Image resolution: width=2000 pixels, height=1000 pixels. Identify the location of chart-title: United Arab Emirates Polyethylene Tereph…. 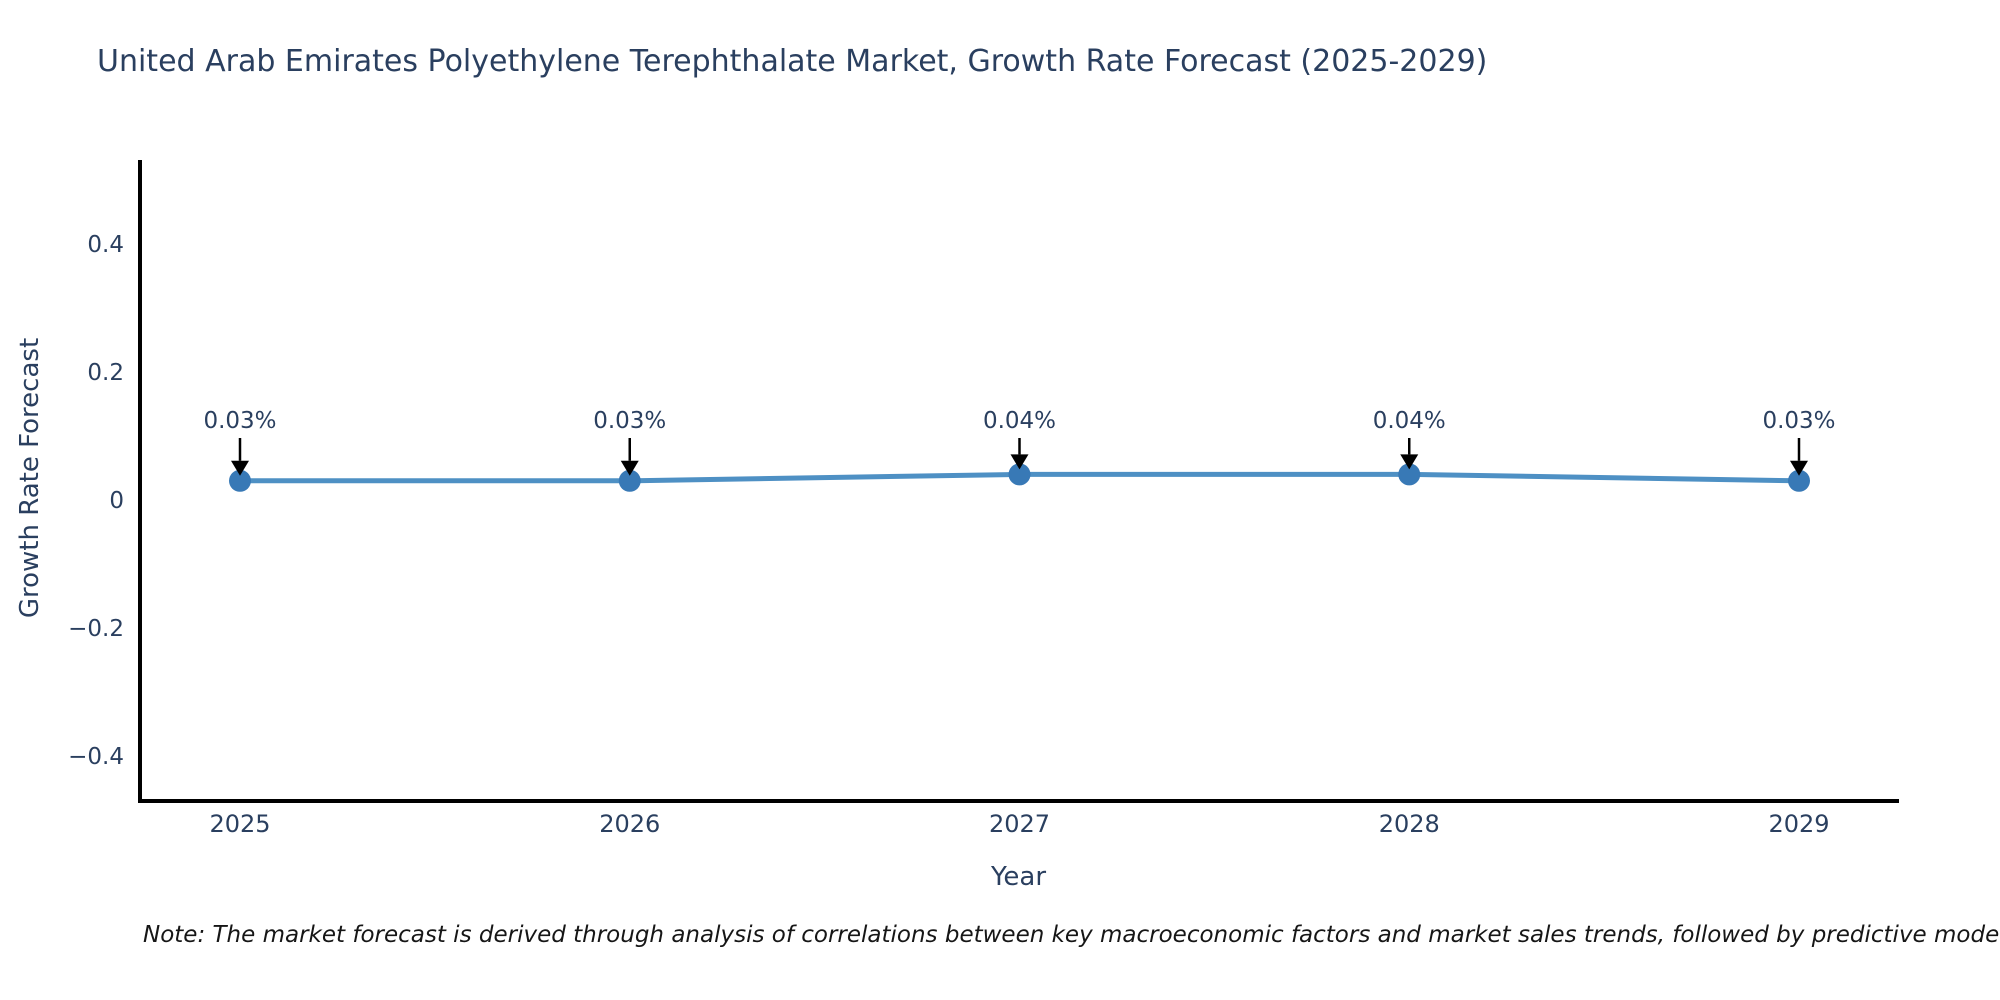
(792, 61).